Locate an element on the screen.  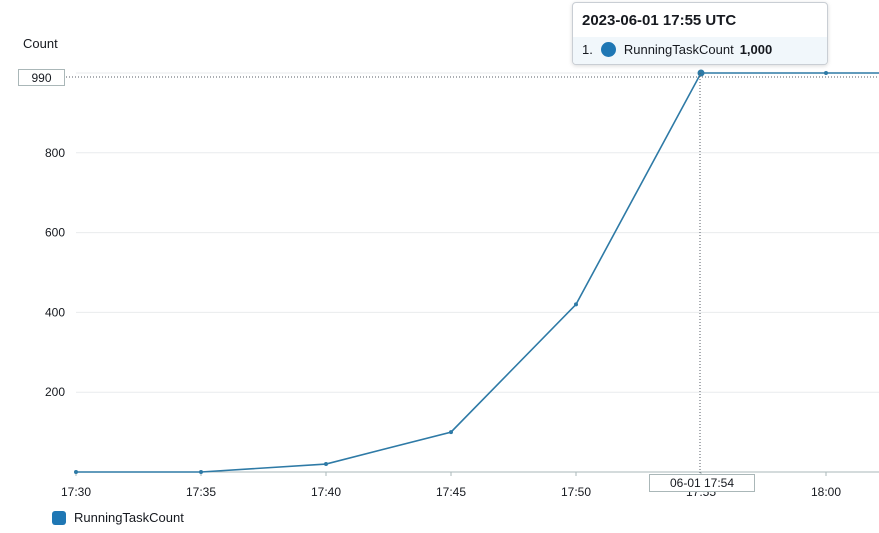
crosshair-x-readout: 06-01 17:54 is located at coordinates (702, 483).